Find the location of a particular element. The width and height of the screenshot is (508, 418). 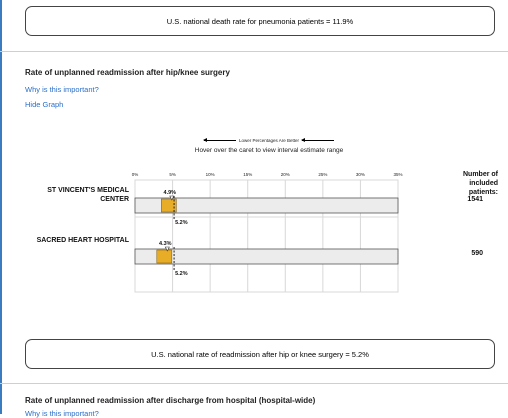

hospital-label-sacred-heart: SACRED HEART HOSPITAL is located at coordinates (82, 240).